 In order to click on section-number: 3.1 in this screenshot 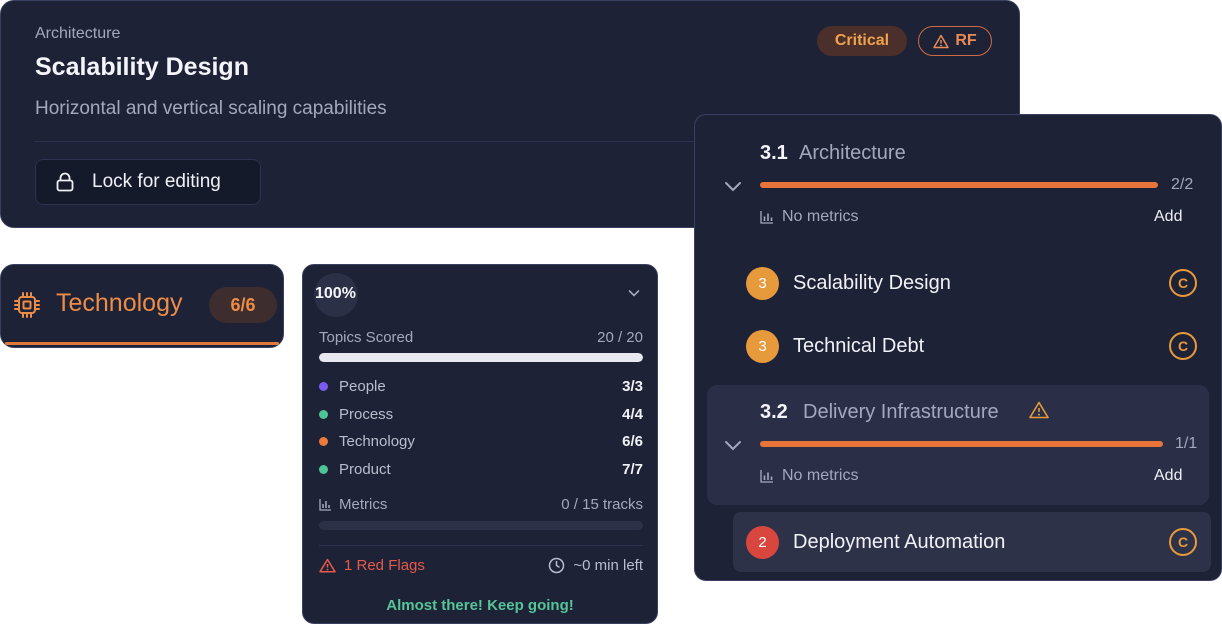, I will do `click(774, 153)`.